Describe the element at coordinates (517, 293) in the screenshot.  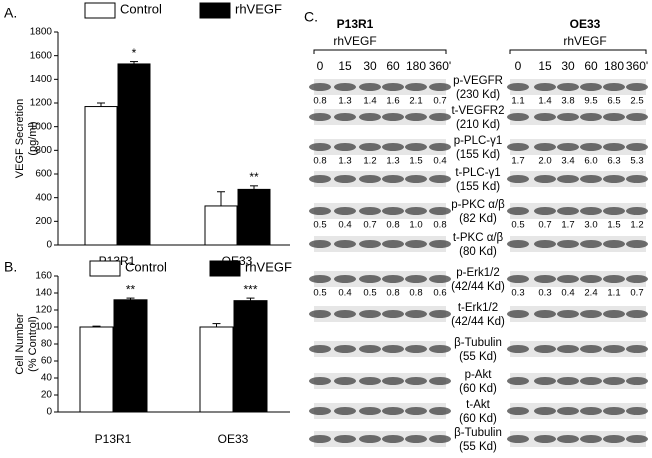
I see `quantification: 0.3` at that location.